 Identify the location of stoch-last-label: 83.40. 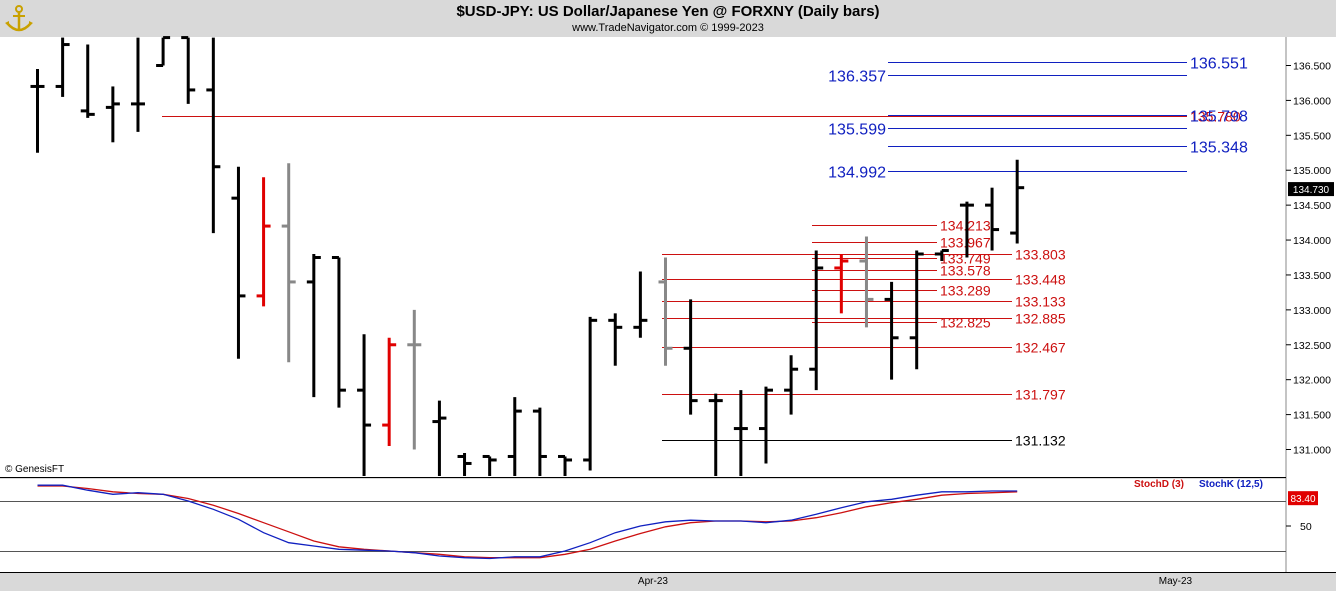
(1302, 499).